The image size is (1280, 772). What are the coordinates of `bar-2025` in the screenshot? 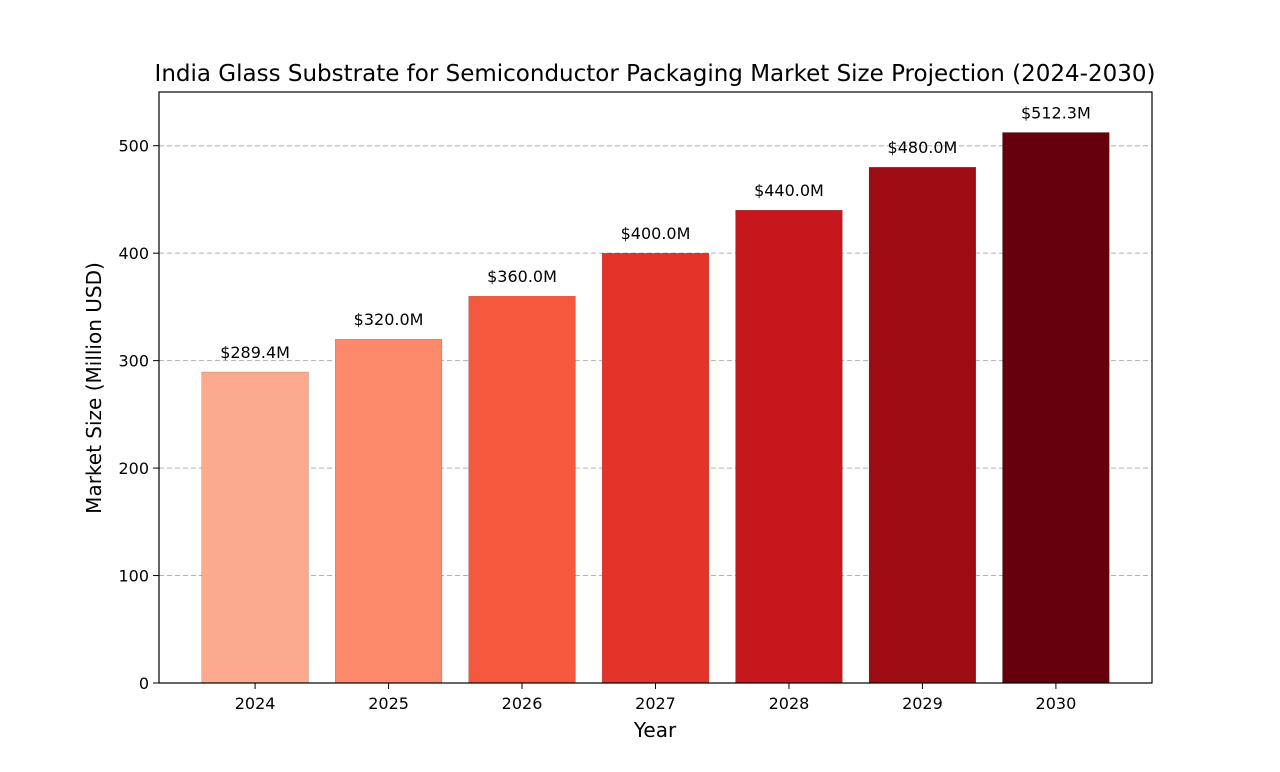 It's located at (388, 511).